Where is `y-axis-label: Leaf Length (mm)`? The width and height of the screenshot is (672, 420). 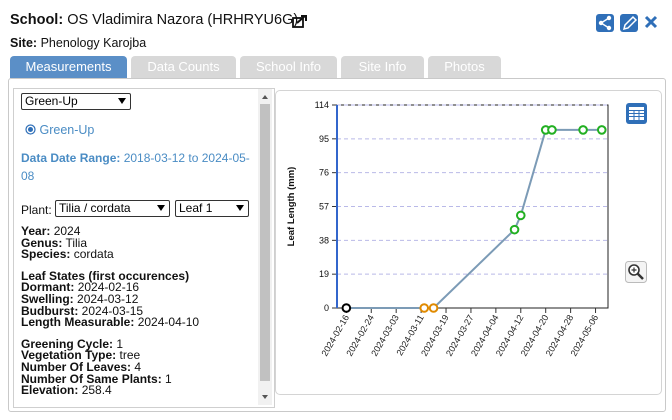 y-axis-label: Leaf Length (mm) is located at coordinates (291, 207).